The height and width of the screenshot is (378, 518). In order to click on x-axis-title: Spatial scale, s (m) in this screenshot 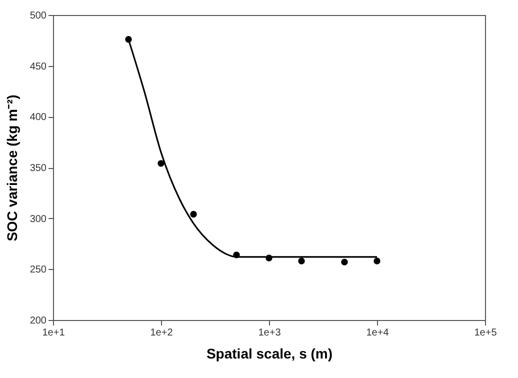, I will do `click(269, 354)`.